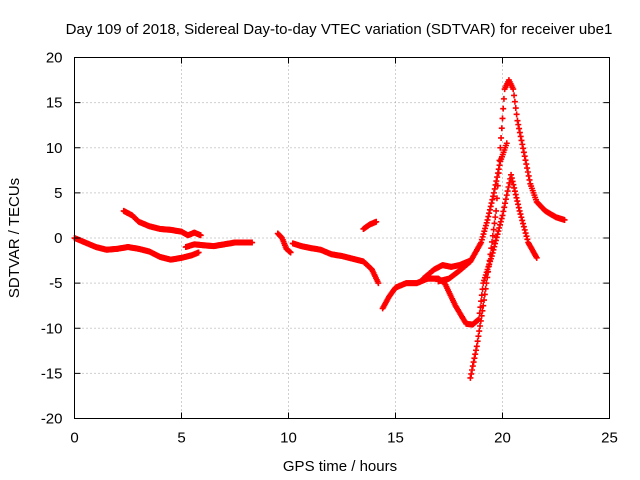 This screenshot has width=640, height=480. Describe the element at coordinates (340, 466) in the screenshot. I see `x-axis-label: GPS time / hours` at that location.